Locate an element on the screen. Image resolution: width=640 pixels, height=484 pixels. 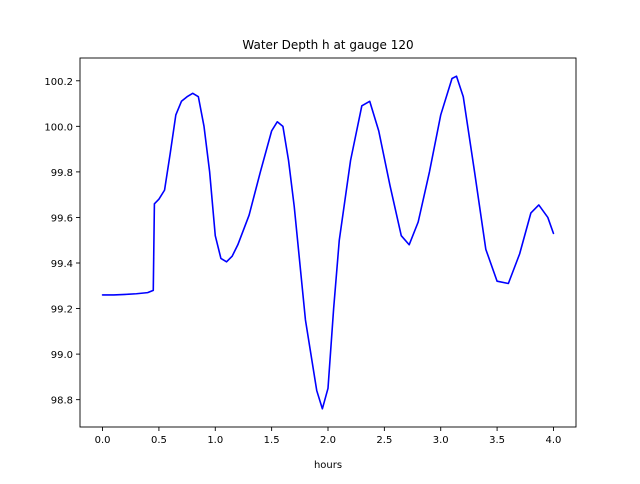
x-tick-label: 1.0 is located at coordinates (215, 440).